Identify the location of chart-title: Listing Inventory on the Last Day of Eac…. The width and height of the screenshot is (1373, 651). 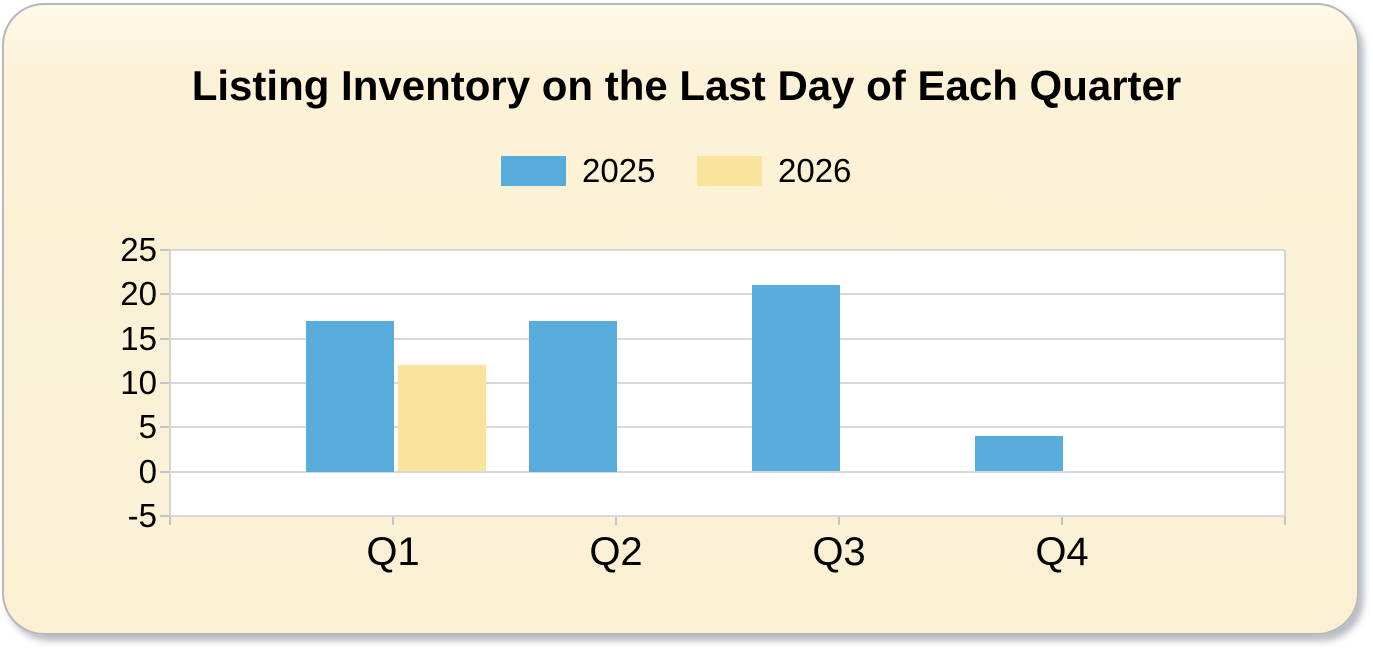
(686, 85).